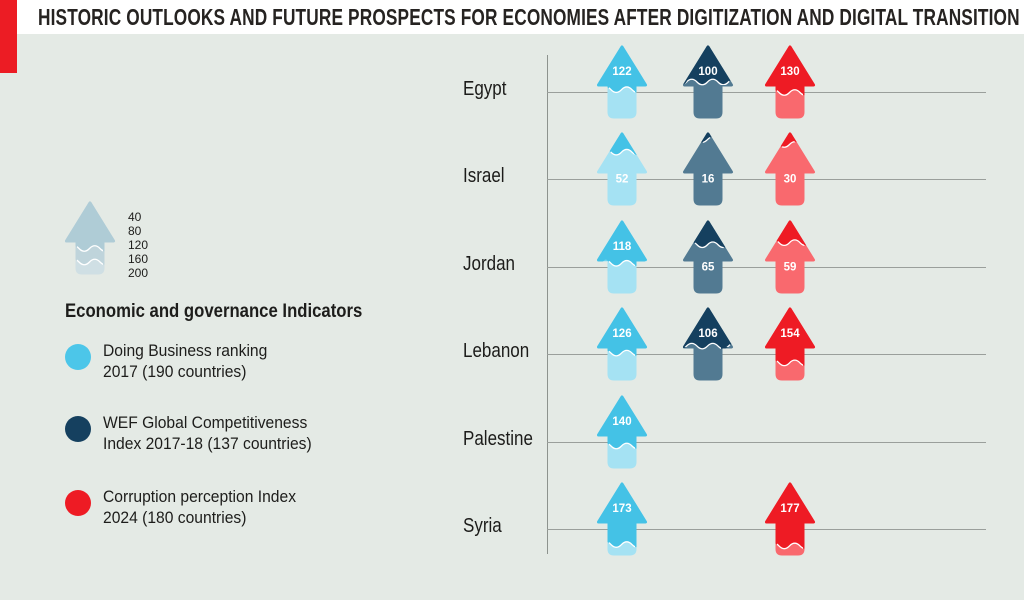  What do you see at coordinates (214, 311) in the screenshot?
I see `legend-heading: Economic and governance Indicators` at bounding box center [214, 311].